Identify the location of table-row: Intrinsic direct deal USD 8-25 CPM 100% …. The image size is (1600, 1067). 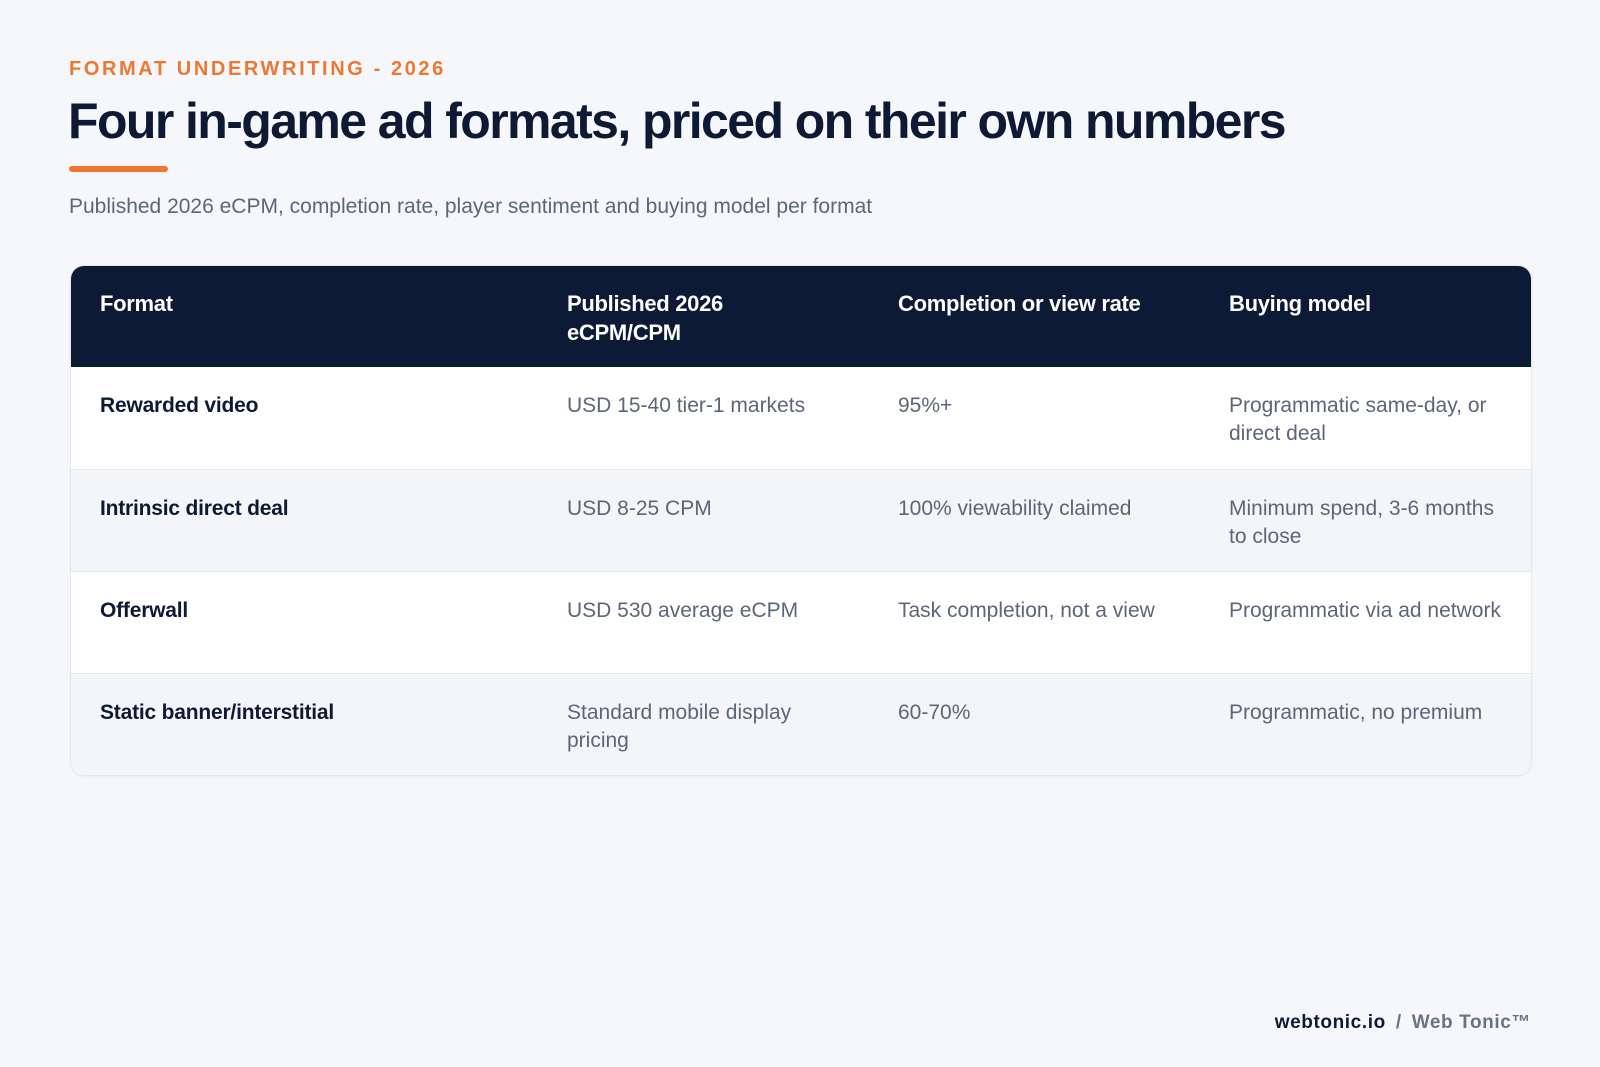
(801, 520).